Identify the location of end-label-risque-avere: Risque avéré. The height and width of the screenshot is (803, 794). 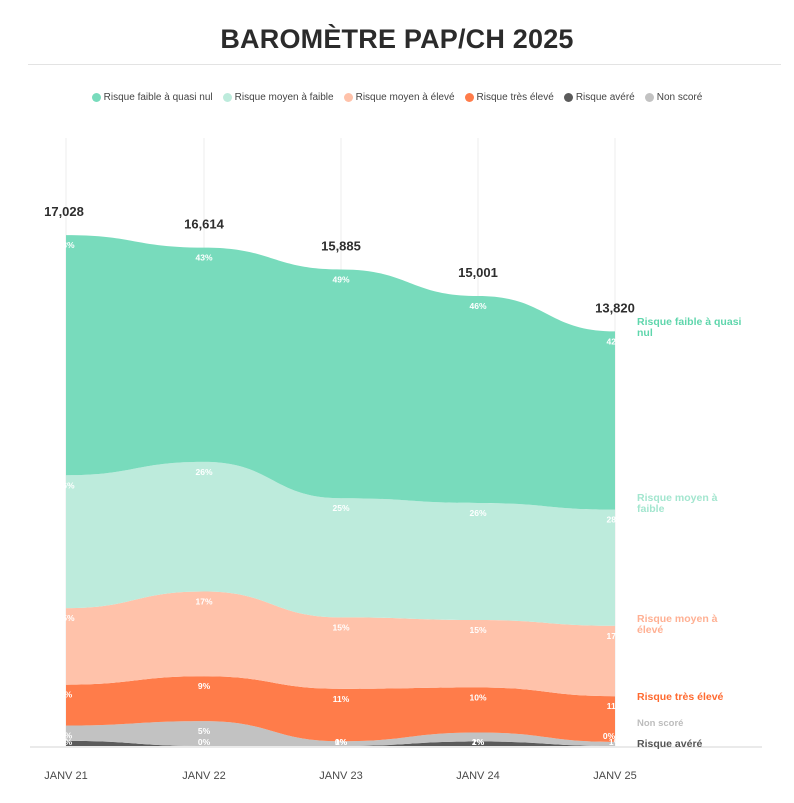
(670, 744).